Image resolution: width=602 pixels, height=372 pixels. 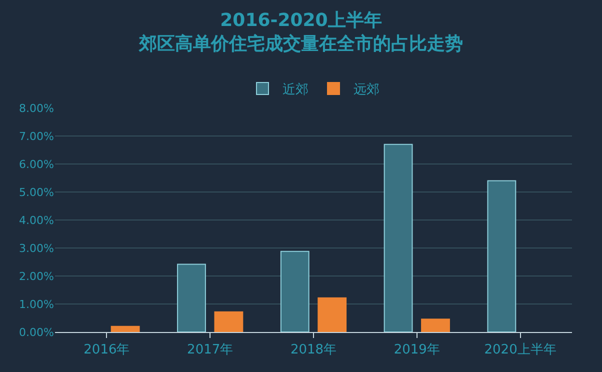 I want to click on chart-title: 2016-2020上半年, so click(x=301, y=21).